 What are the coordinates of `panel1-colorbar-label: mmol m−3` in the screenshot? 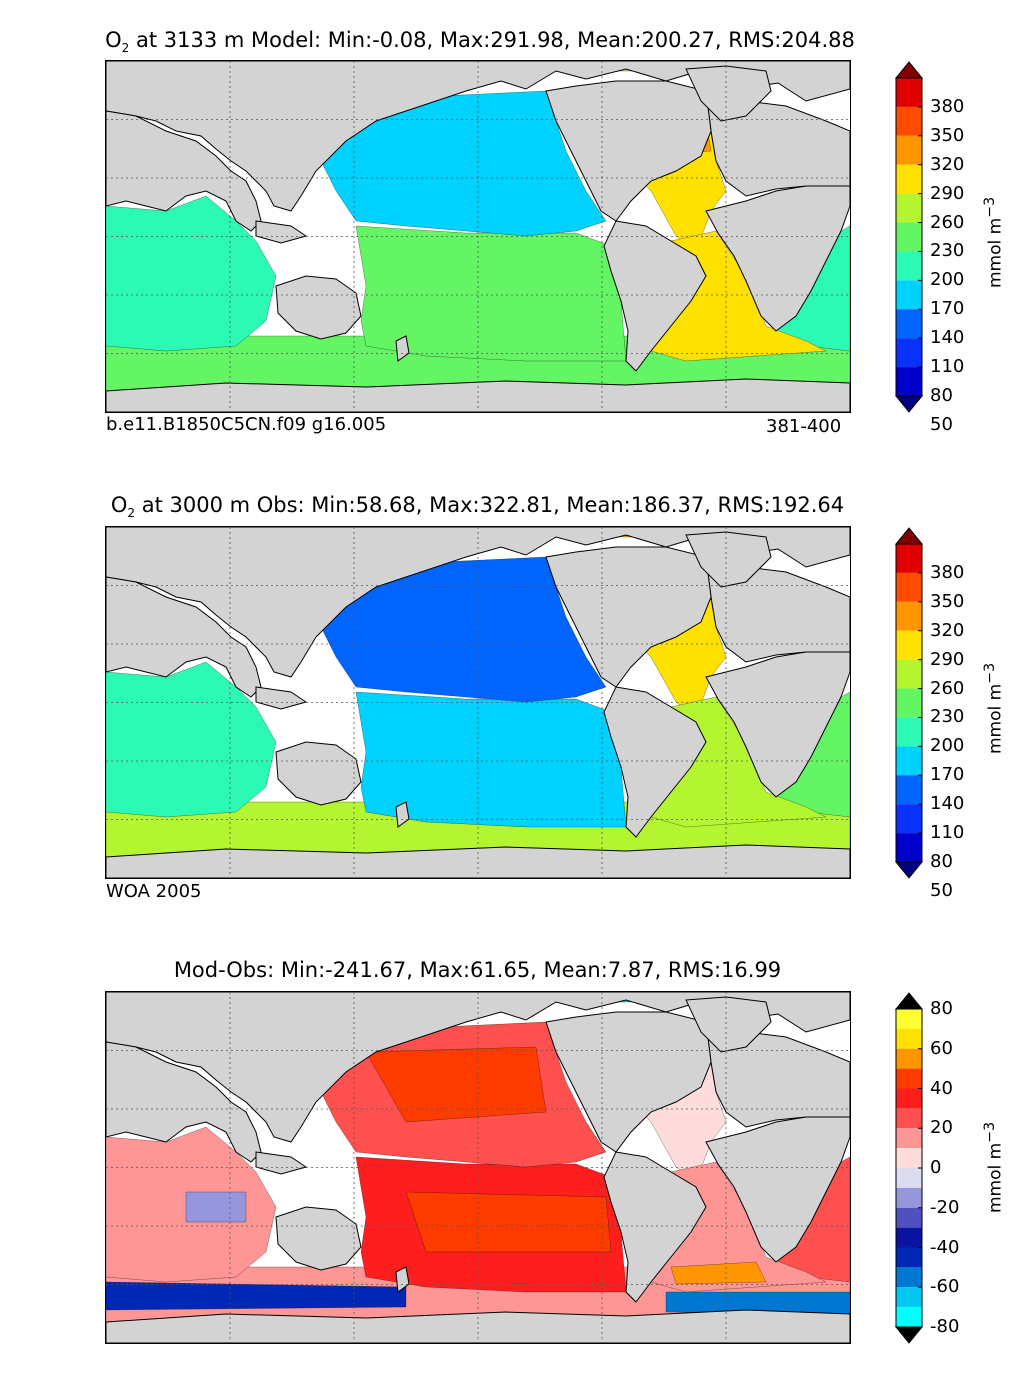 It's located at (994, 242).